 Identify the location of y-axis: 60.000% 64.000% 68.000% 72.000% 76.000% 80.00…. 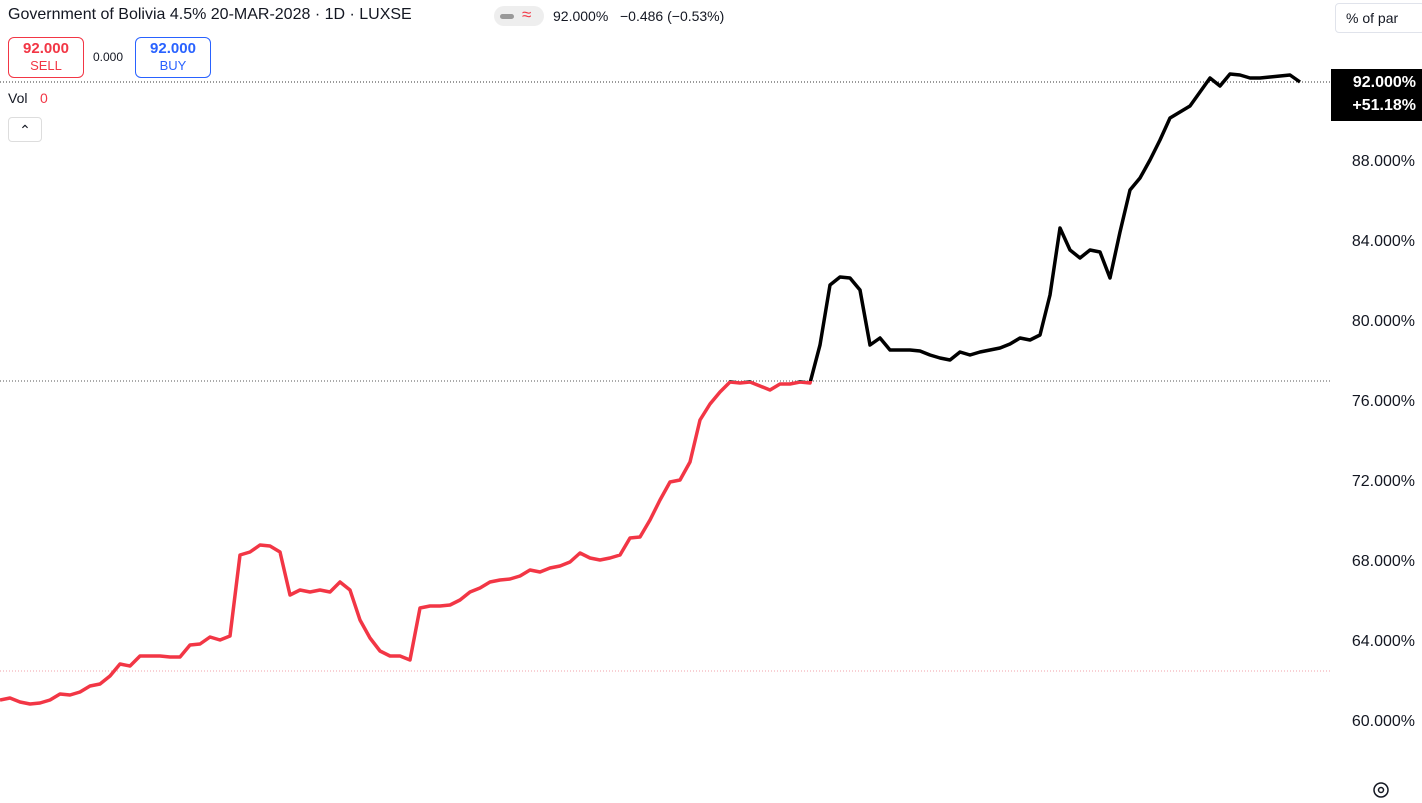
(1383, 441).